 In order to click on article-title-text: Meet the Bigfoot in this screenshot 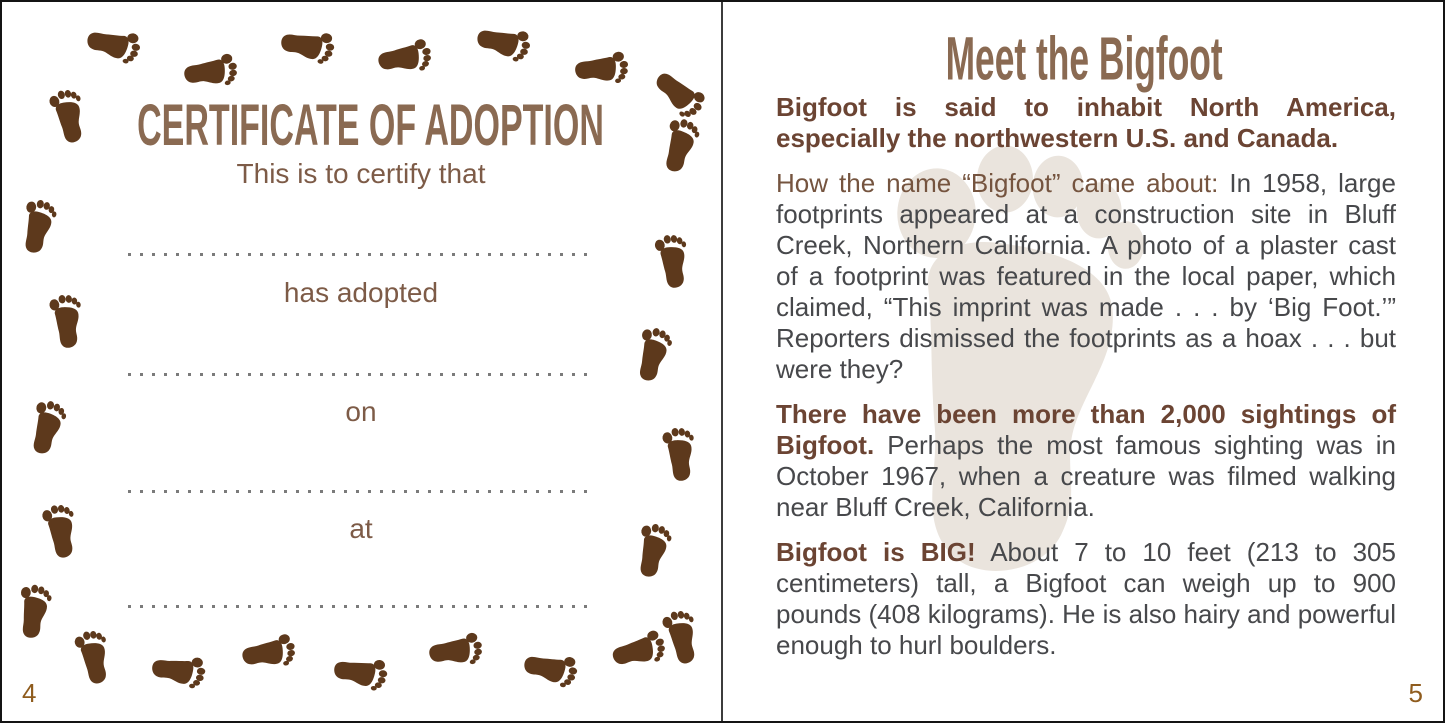, I will do `click(1084, 59)`.